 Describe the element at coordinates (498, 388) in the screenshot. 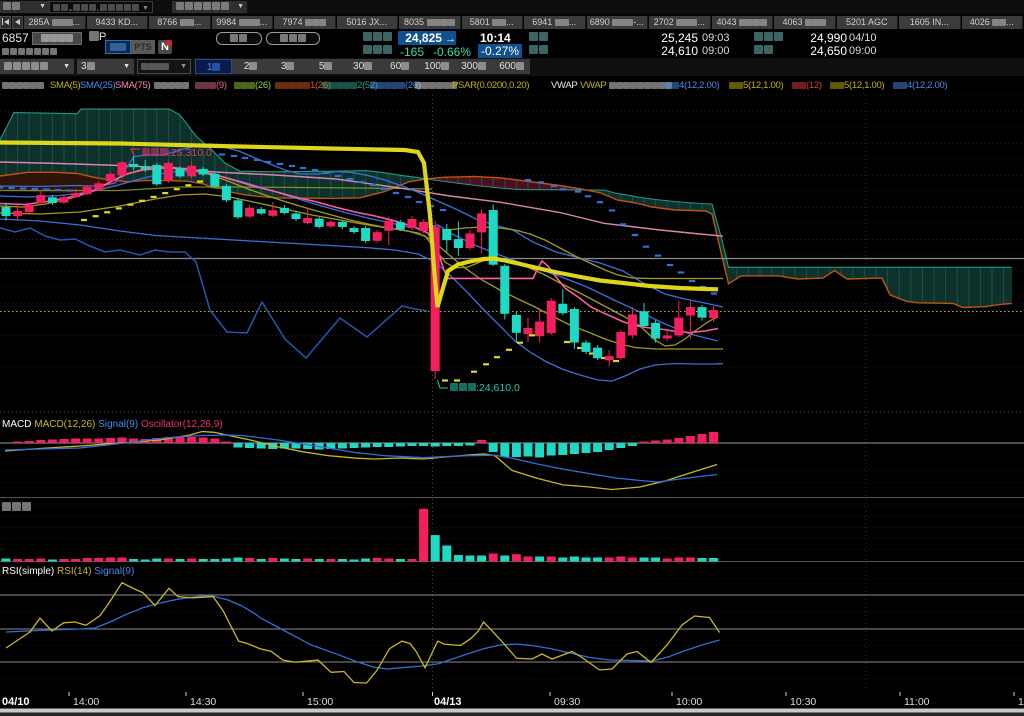

I see `svg-text: :24,610.0` at that location.